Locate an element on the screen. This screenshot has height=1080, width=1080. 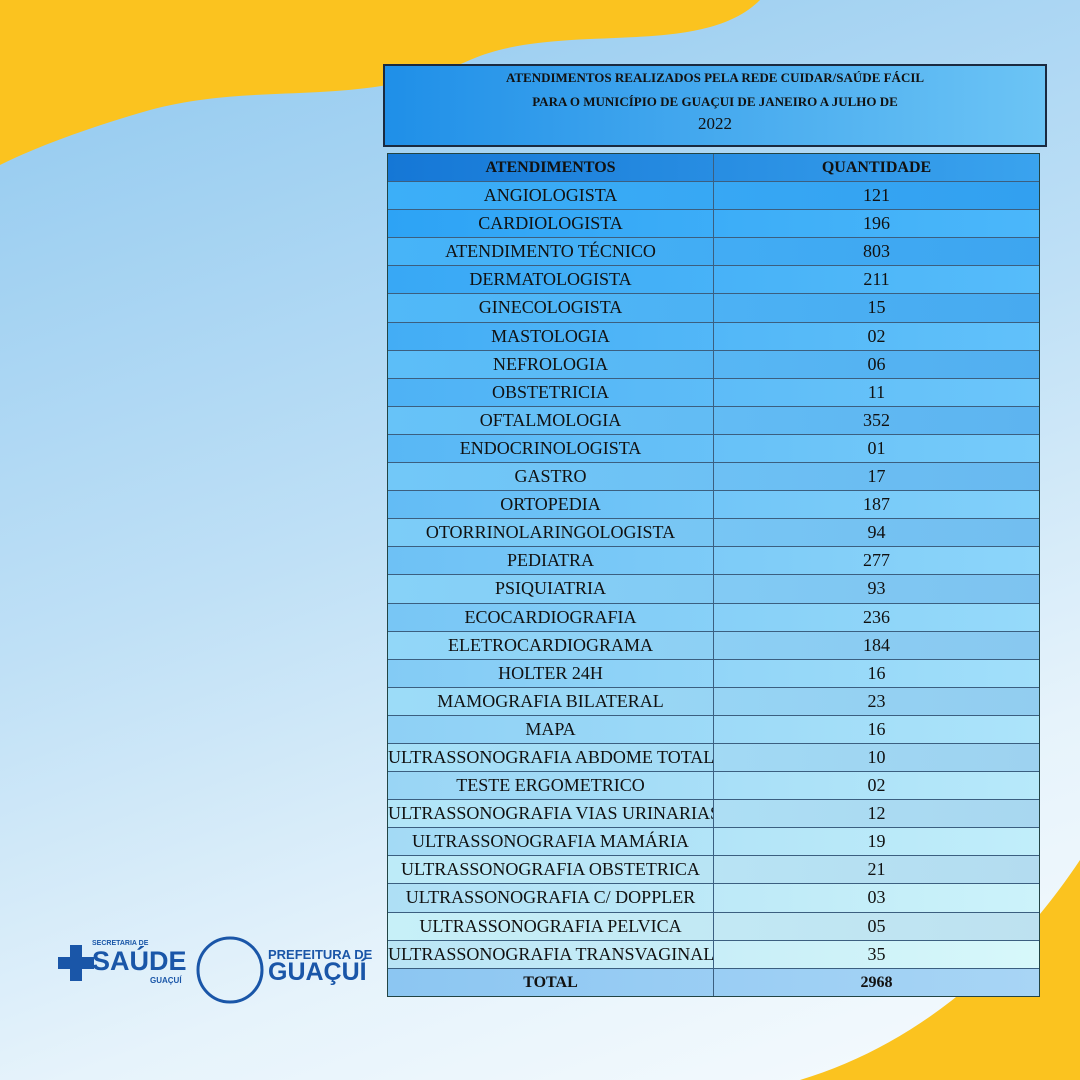
table-row: TESTE ERGOMETRICO 02 is located at coordinates (713, 785).